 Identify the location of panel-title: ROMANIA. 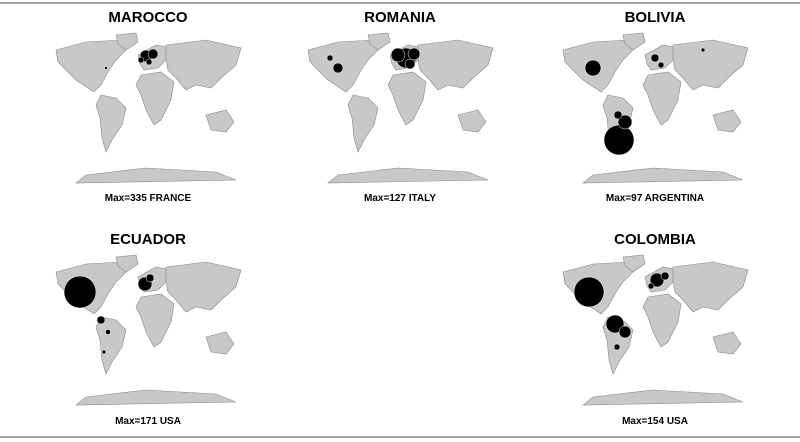
(400, 17).